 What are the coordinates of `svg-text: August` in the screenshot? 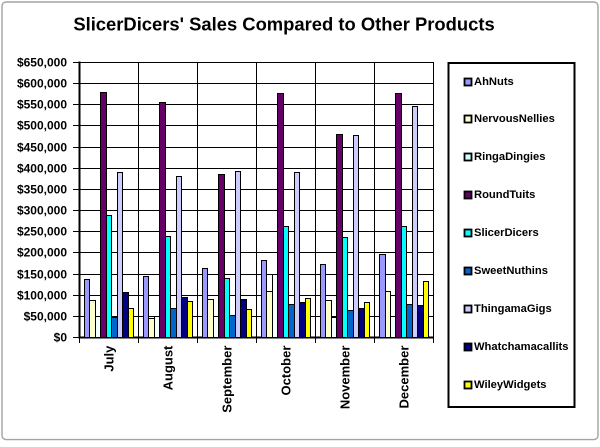 It's located at (167, 367).